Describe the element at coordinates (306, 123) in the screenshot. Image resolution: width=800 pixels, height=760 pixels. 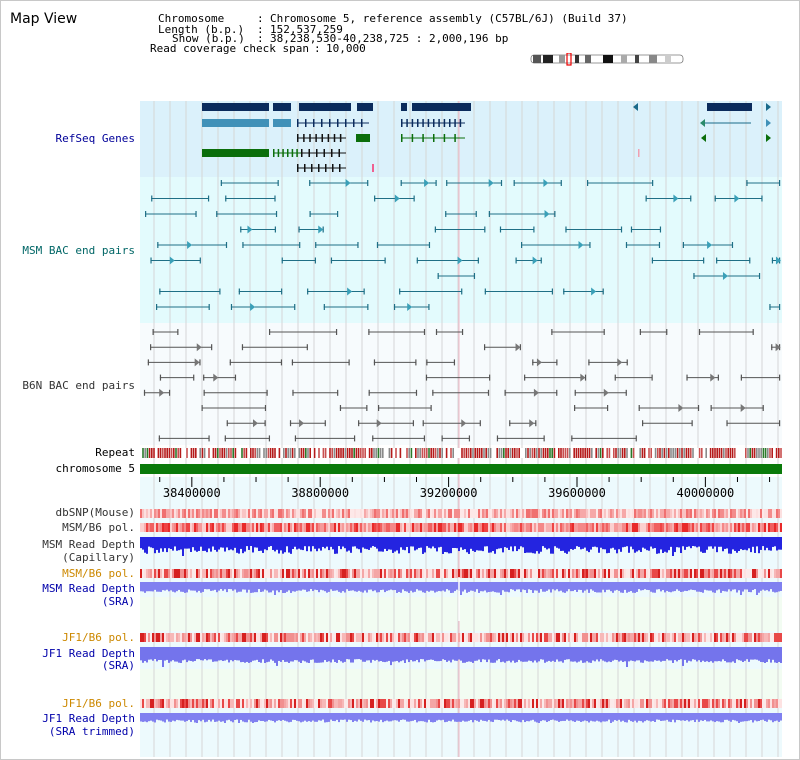
I see `gene-exon` at that location.